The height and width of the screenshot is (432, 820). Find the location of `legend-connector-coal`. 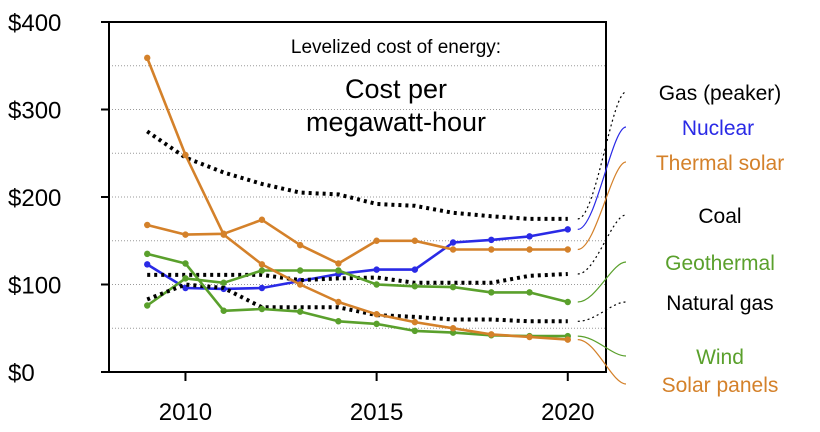

legend-connector-coal is located at coordinates (602, 244).